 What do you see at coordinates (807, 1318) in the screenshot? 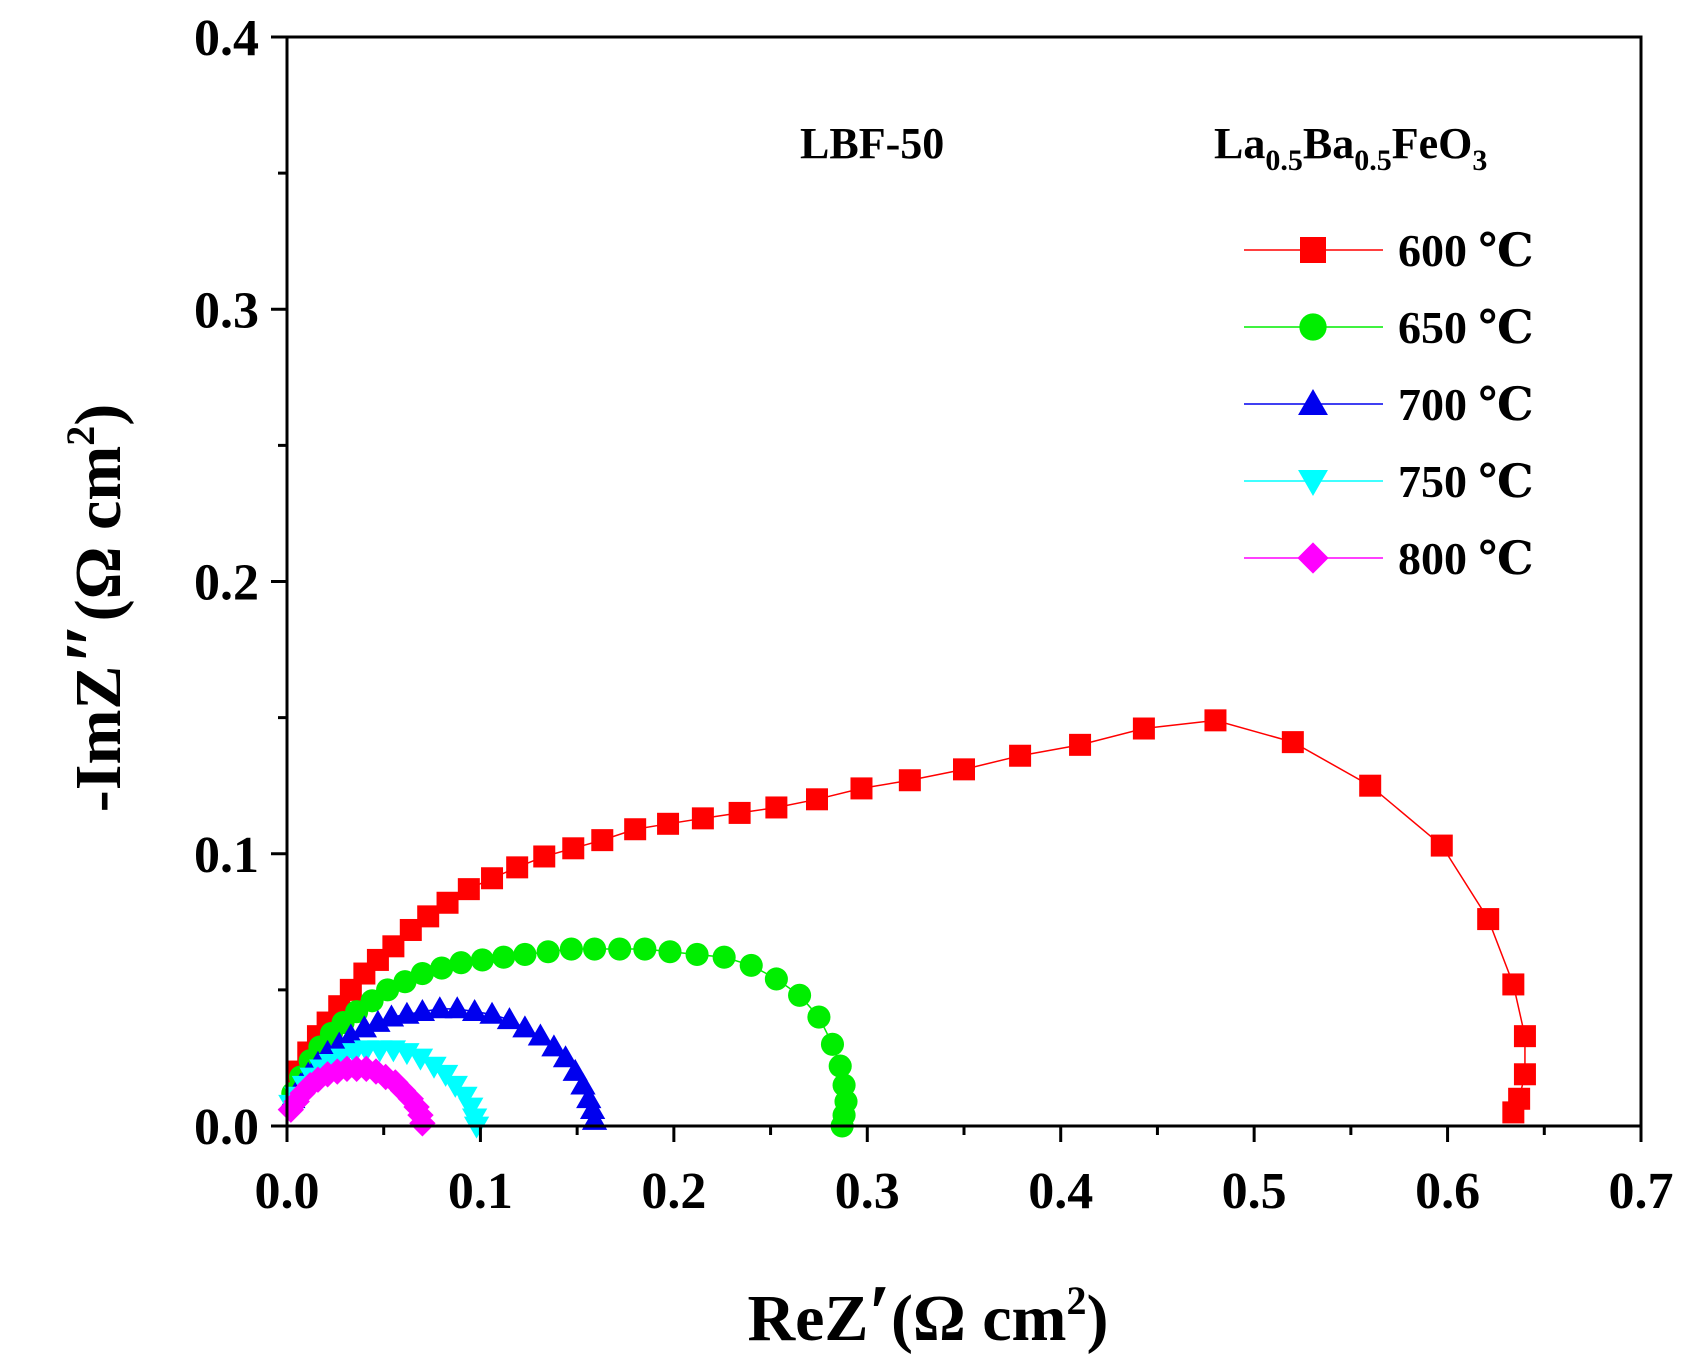
I see `x-axis-title-main: ReZ` at bounding box center [807, 1318].